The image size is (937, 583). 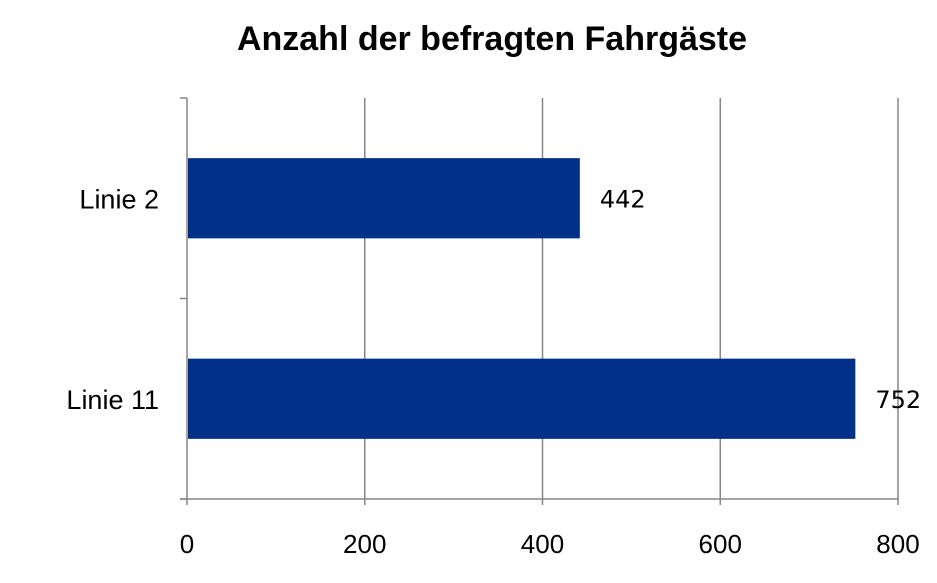 I want to click on x-tick-label-600: 600, so click(x=720, y=544).